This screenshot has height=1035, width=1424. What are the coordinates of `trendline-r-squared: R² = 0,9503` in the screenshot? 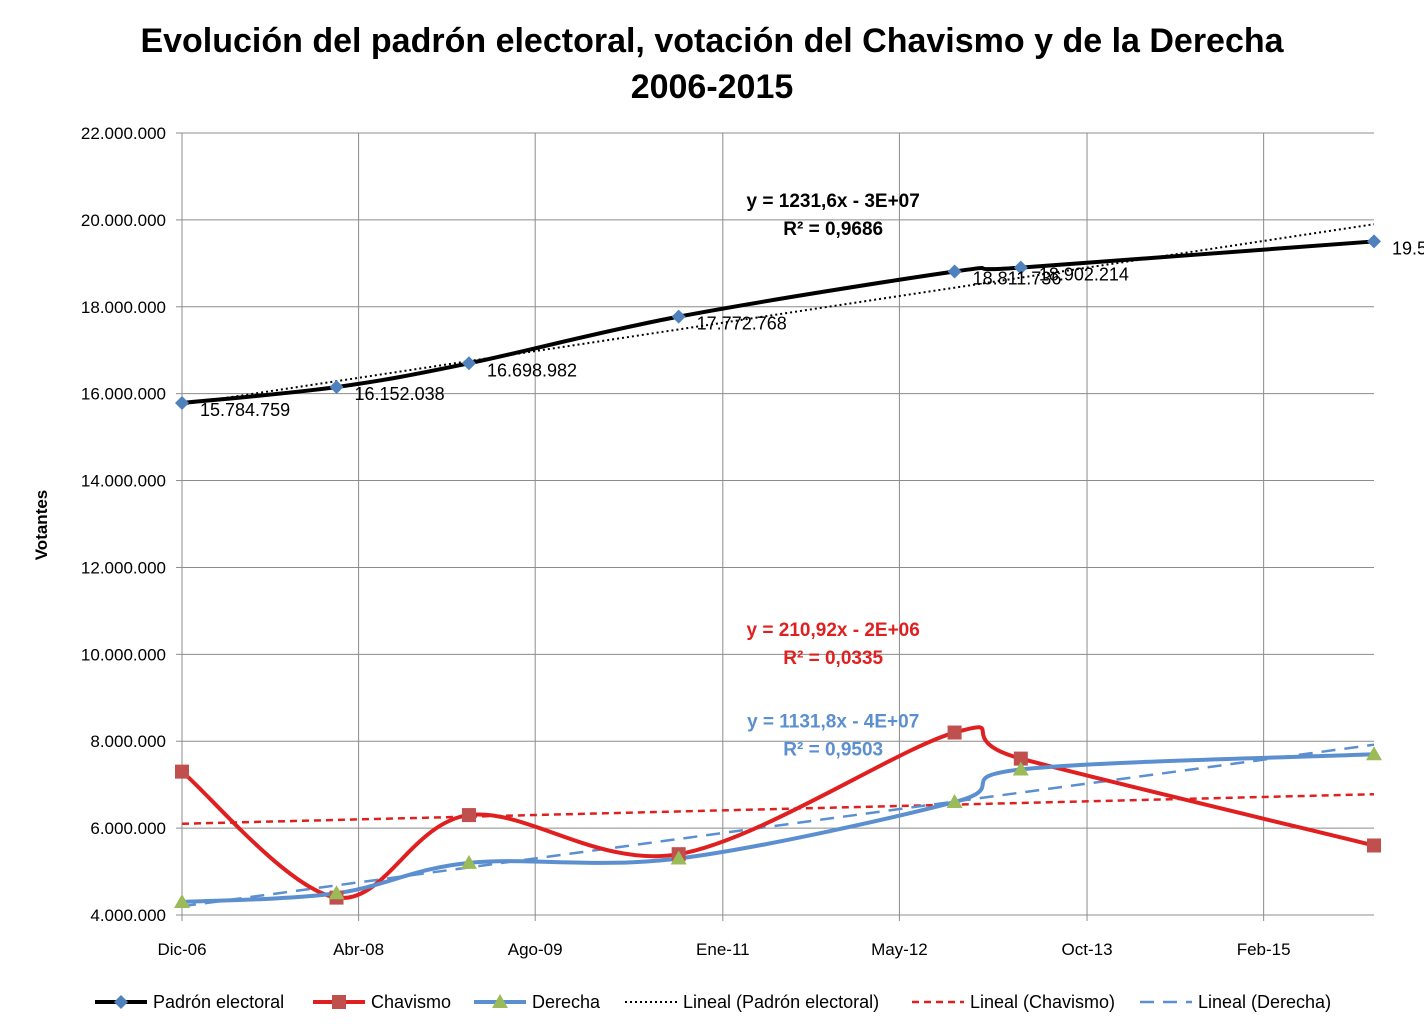 It's located at (833, 749).